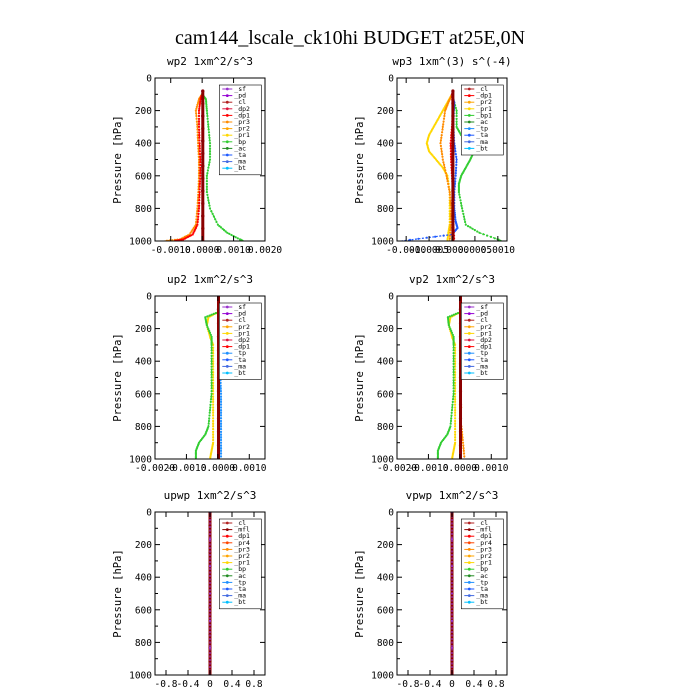 Image resolution: width=700 pixels, height=700 pixels. Describe the element at coordinates (452, 279) in the screenshot. I see `panel-title: vp2 1xm^2/s^3` at that location.